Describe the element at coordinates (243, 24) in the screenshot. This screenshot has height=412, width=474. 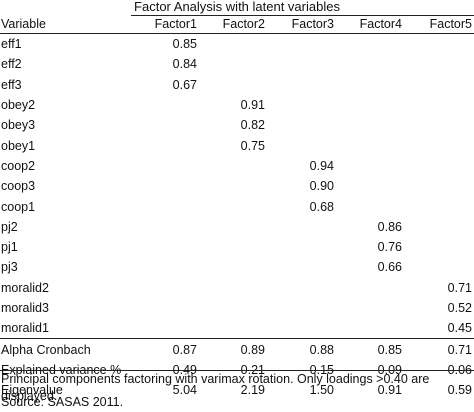
I see `header-factor2: Factor2` at that location.